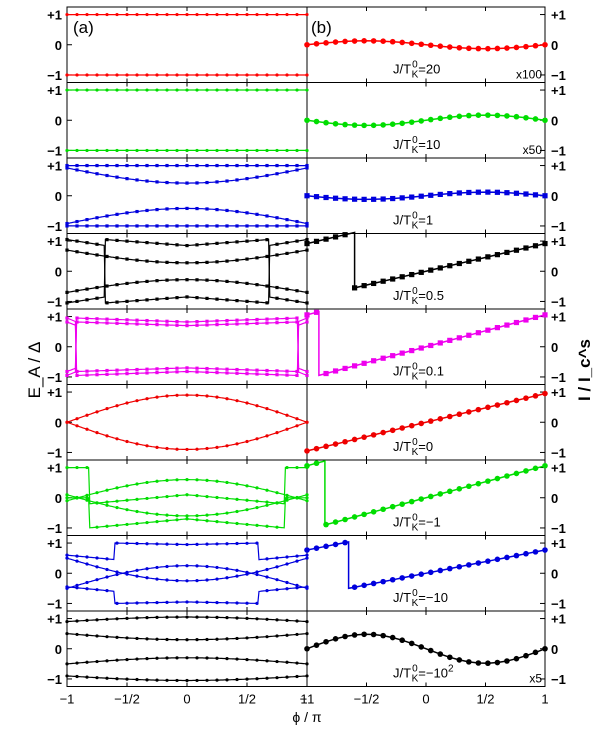 The image size is (611, 729). Describe the element at coordinates (306, 422) in the screenshot. I see `row-6: +1 +10 0−1 −1J/T0 K=0` at that location.